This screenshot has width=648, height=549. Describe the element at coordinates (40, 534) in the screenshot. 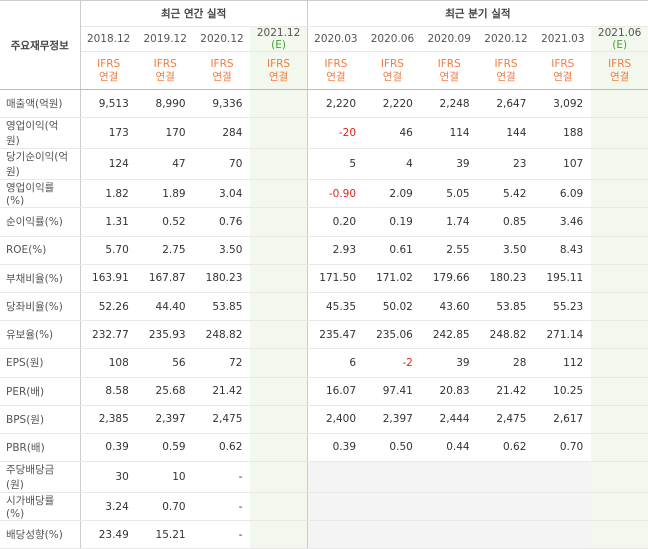

I see `row-label: 배당성향(%)` at that location.